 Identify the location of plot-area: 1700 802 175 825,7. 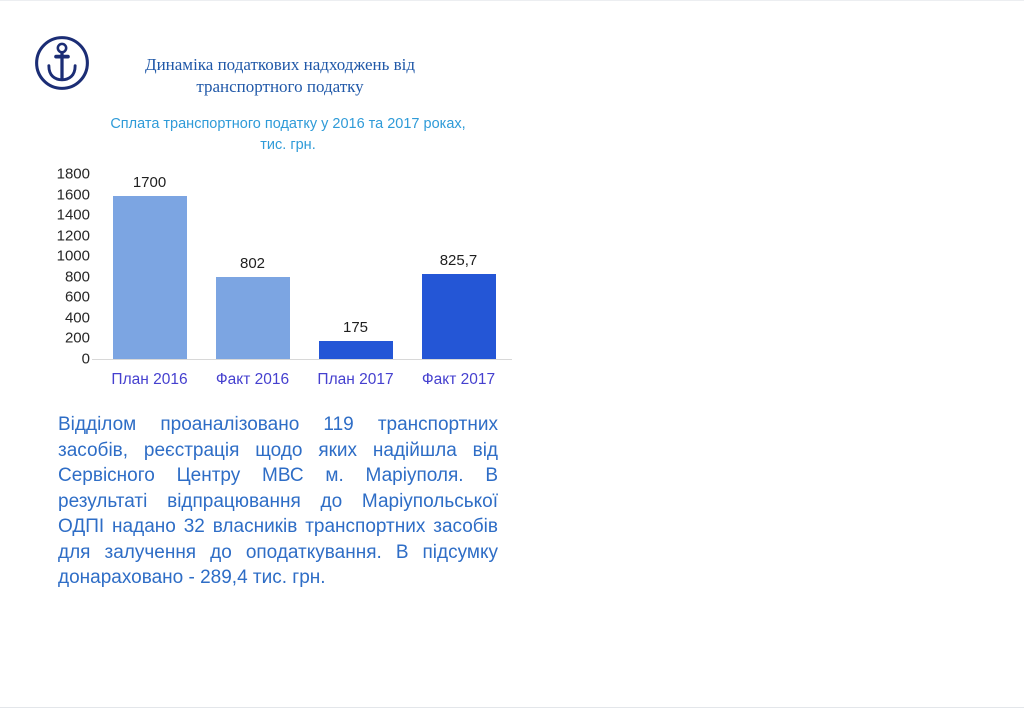
(304, 266).